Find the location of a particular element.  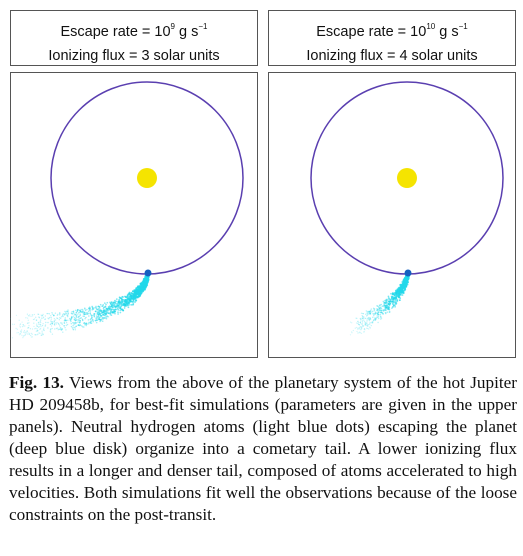

exponent: −1 is located at coordinates (203, 26).